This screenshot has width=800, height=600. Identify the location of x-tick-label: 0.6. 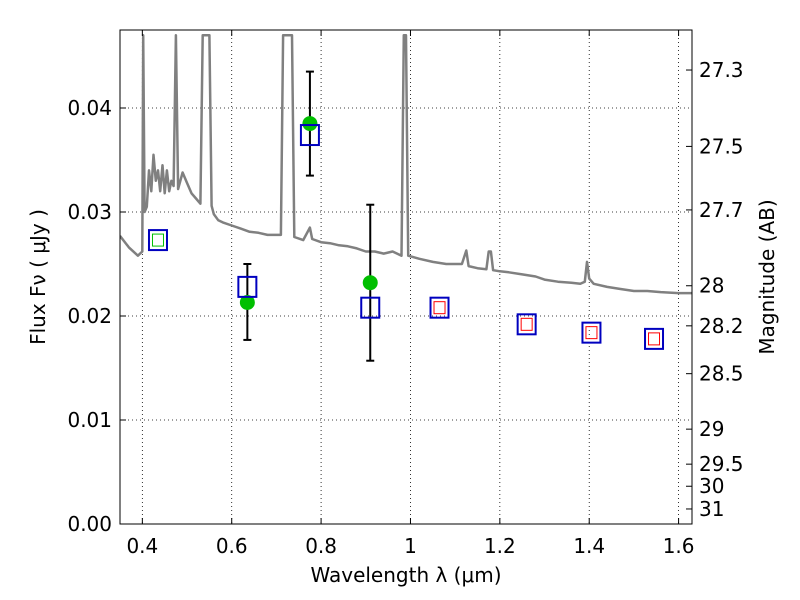
(232, 546).